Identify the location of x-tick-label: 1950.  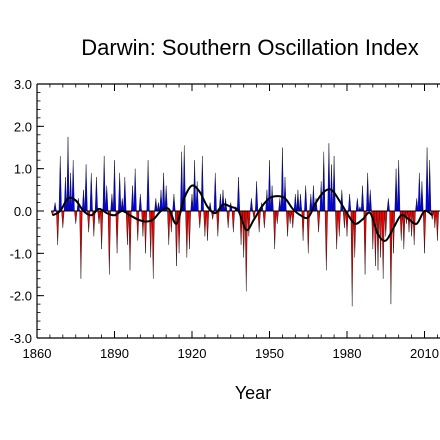
(269, 353).